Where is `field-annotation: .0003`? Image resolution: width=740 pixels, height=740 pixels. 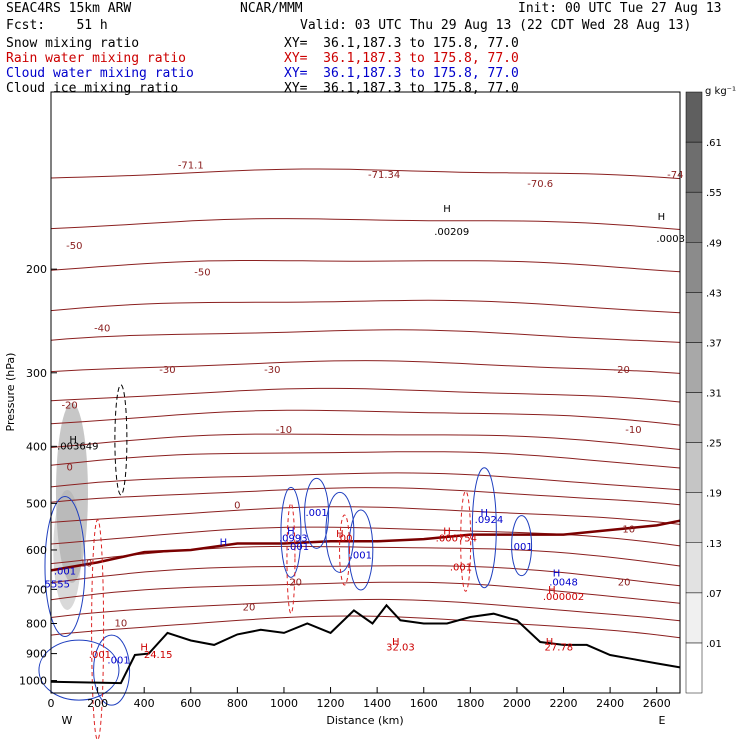
field-annotation: .0003 is located at coordinates (670, 239).